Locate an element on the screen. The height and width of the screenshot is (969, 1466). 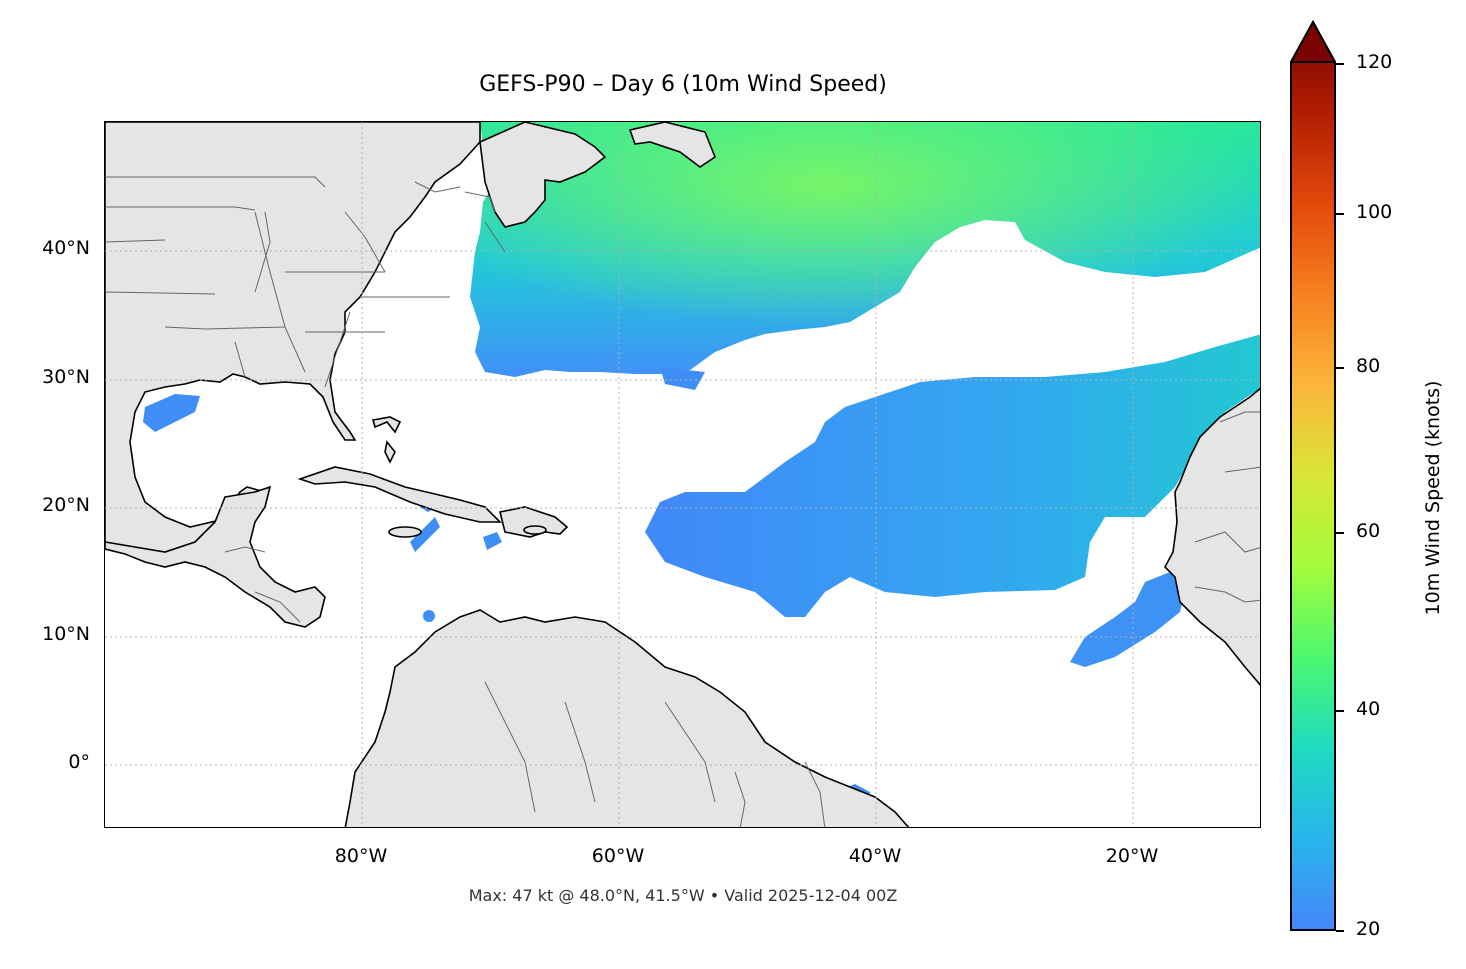
x-tick-80w: 80°W is located at coordinates (361, 856).